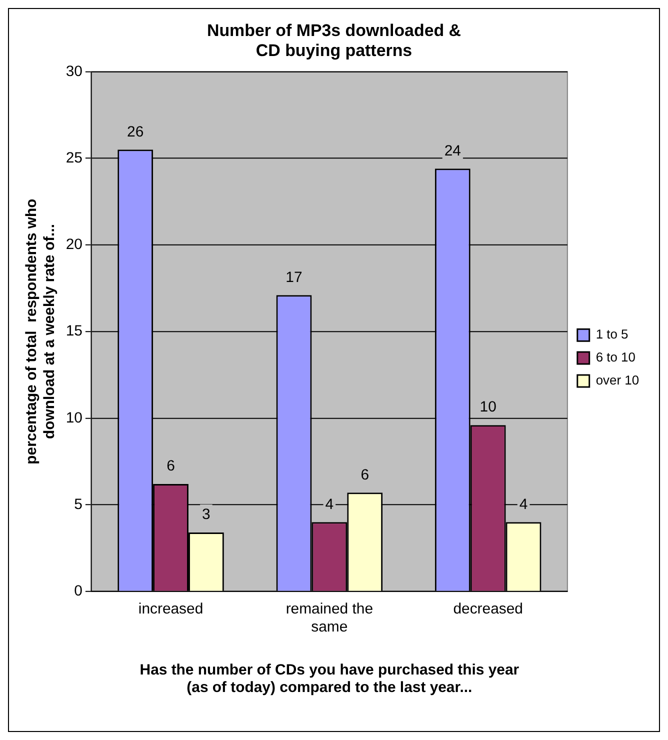 The image size is (668, 740). What do you see at coordinates (452, 151) in the screenshot?
I see `data-label: 24` at bounding box center [452, 151].